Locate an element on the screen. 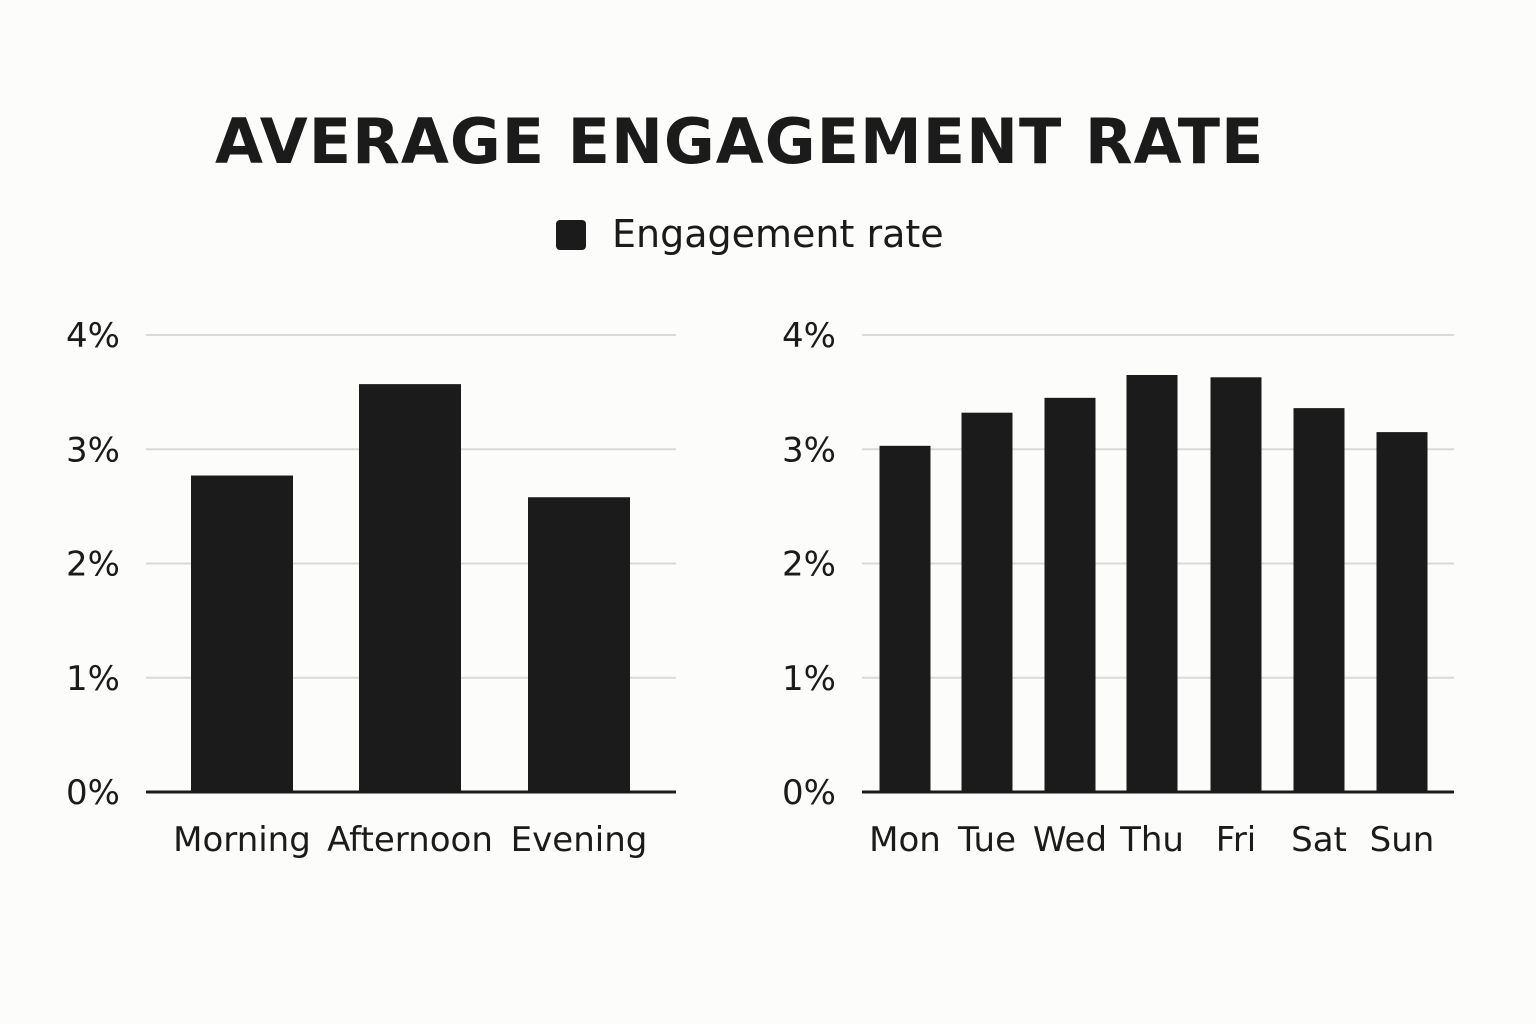 This screenshot has width=1536, height=1024. legend-swatch is located at coordinates (571, 235).